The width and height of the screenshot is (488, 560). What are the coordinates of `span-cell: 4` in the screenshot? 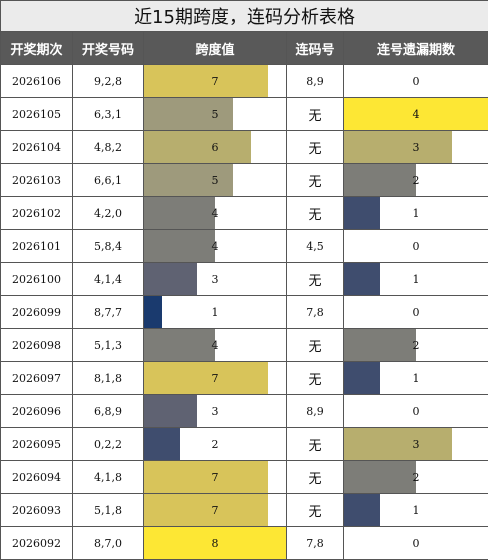 It's located at (215, 213).